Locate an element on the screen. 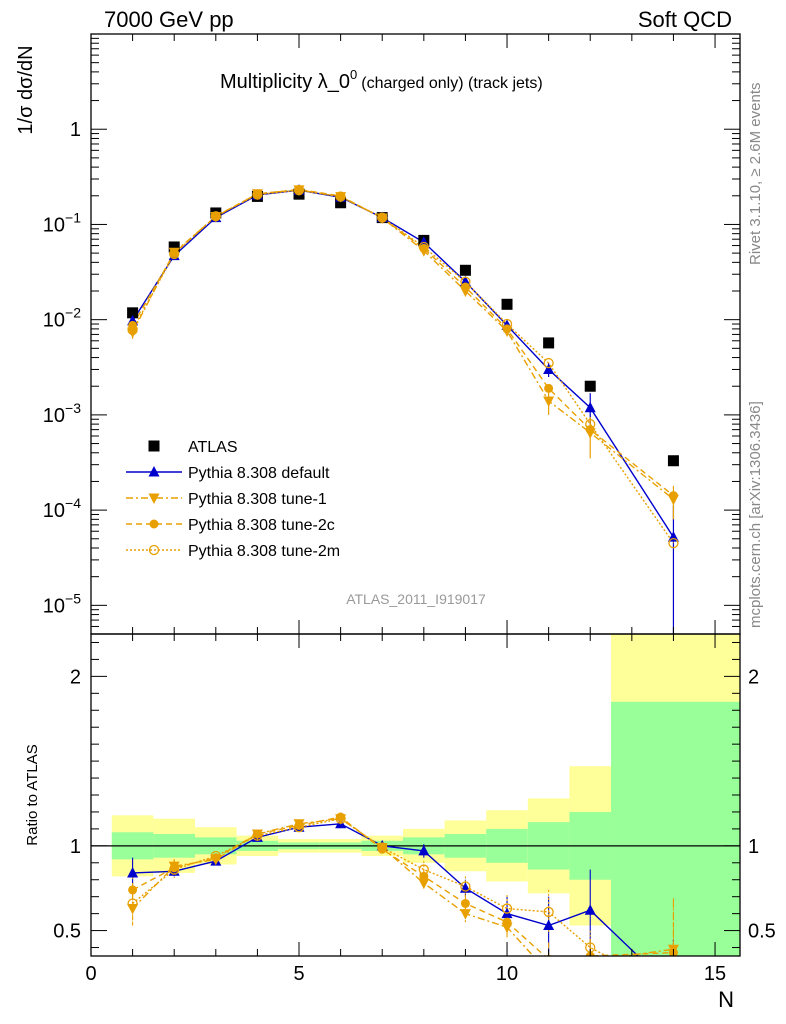 The height and width of the screenshot is (1024, 786). x-tick-label: 0 is located at coordinates (90, 974).